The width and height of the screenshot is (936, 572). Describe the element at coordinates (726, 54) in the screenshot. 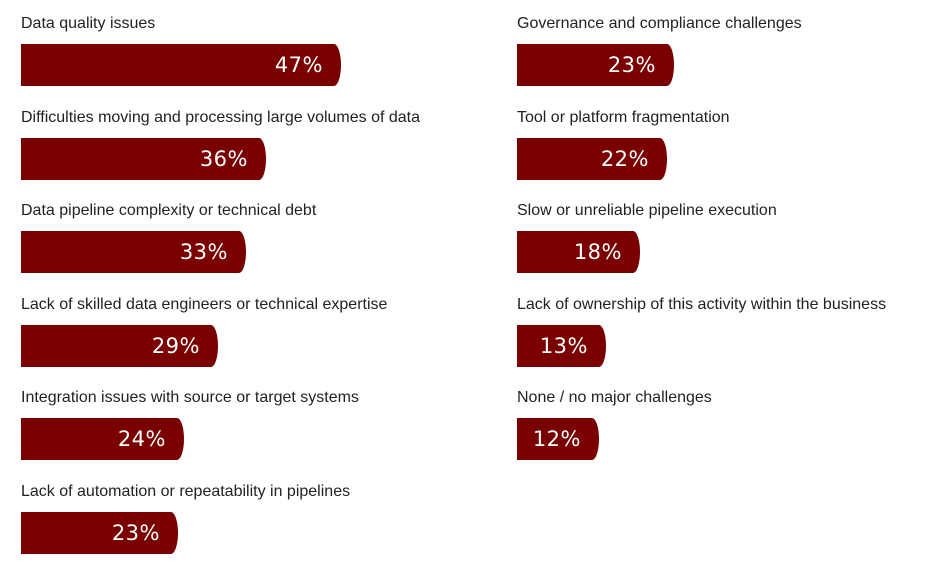

I see `bar-item: Governance and compliance challenges 23%` at that location.